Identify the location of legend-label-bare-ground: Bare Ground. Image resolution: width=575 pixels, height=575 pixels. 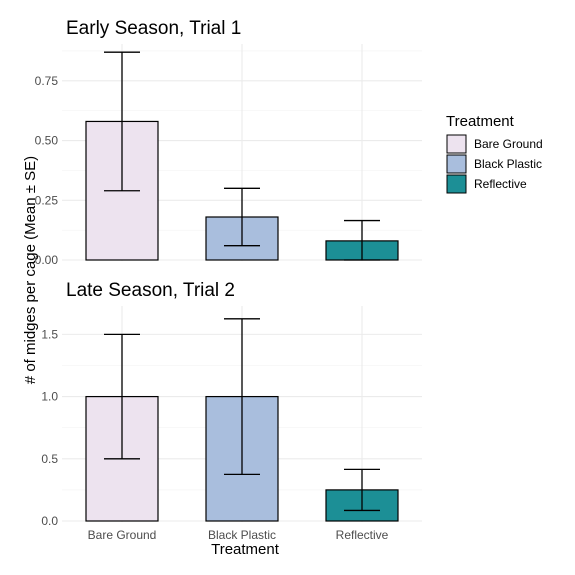
(508, 144).